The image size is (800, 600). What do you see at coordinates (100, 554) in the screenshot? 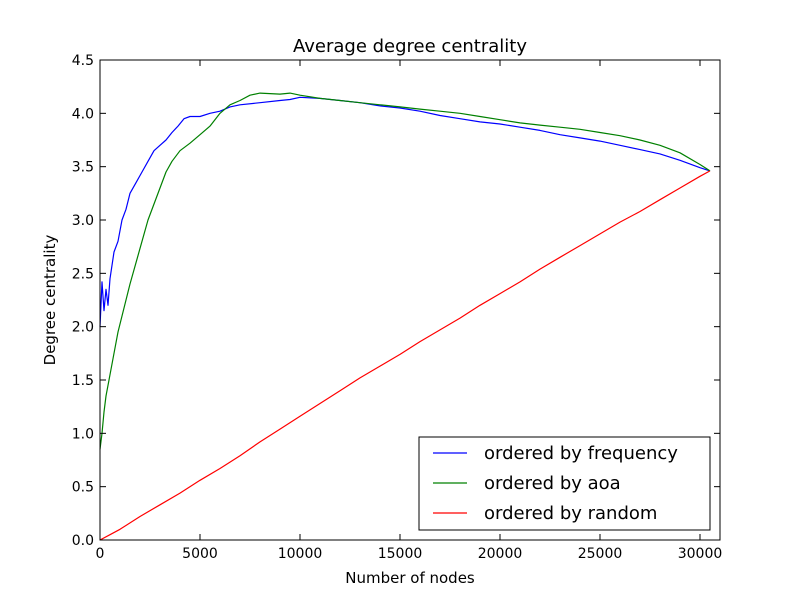
I see `x-tick-label: 0` at bounding box center [100, 554].